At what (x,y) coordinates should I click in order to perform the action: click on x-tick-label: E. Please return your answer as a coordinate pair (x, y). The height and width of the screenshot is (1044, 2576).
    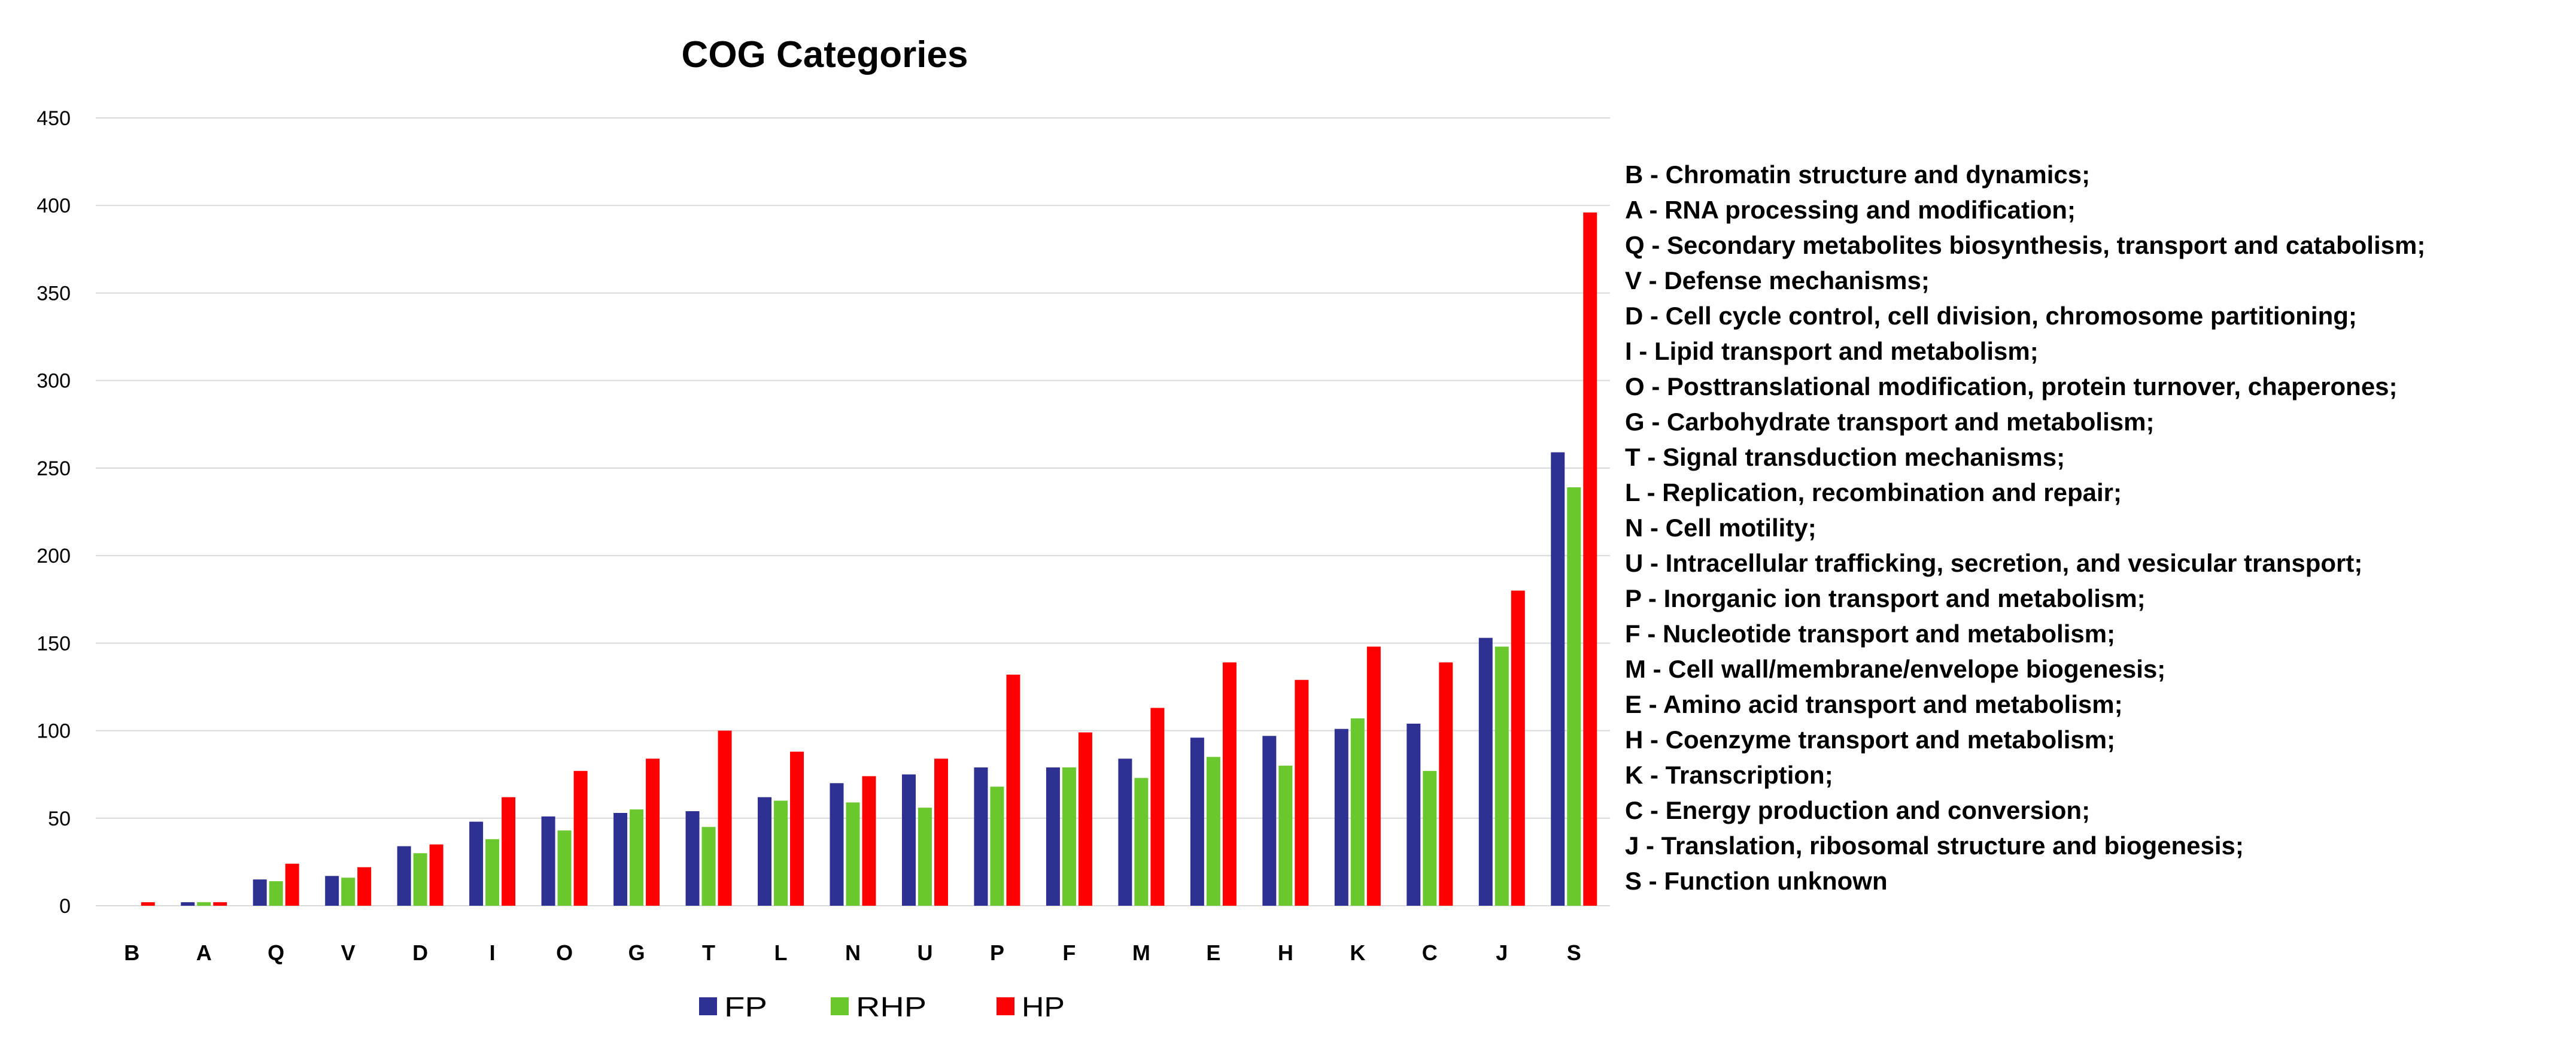
    Looking at the image, I should click on (1213, 953).